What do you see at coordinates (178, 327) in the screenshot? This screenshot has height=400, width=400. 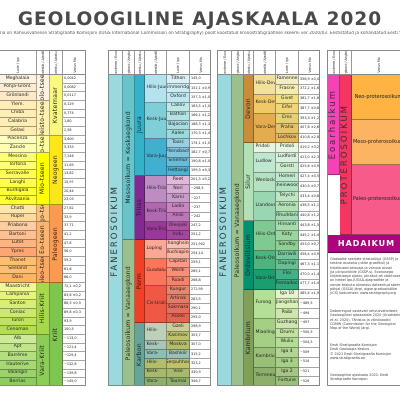 I see `stage-cell: Gzeli` at bounding box center [178, 327].